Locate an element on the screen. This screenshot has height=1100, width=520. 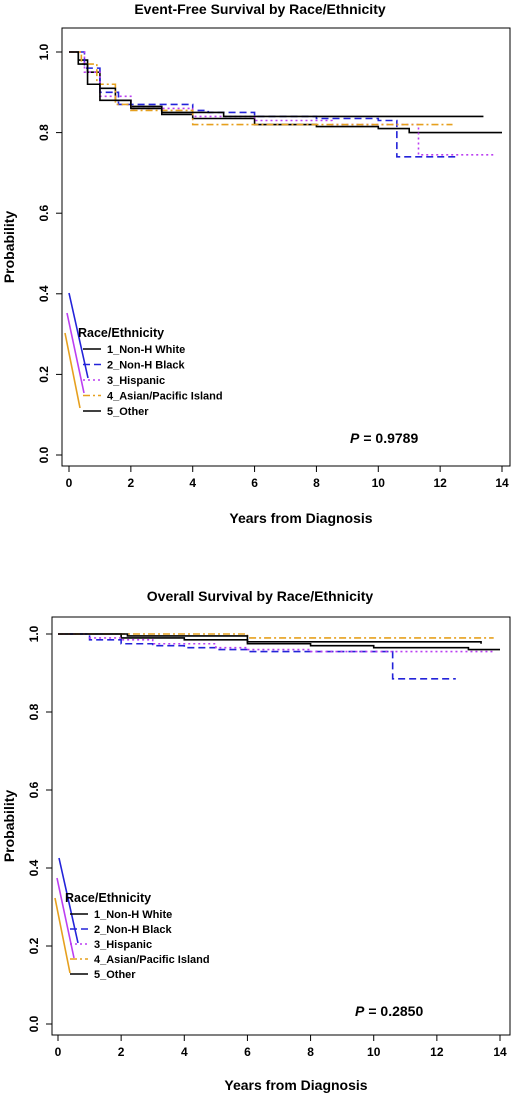
p-value-number: = 0.2850 is located at coordinates (395, 1011).